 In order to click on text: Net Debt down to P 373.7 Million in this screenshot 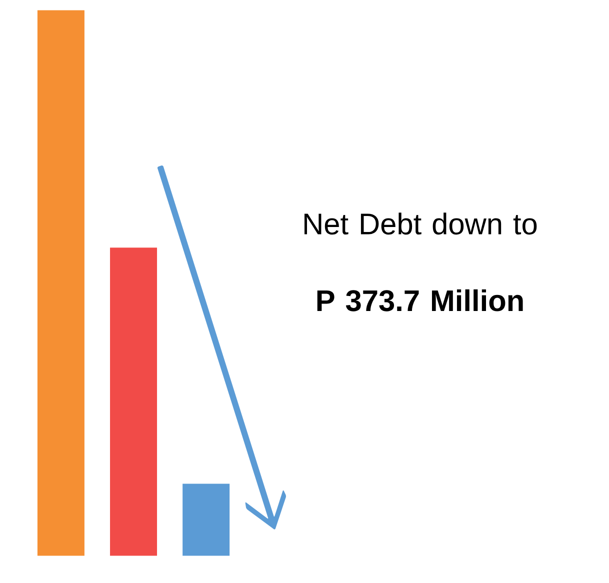, I will do `click(420, 262)`.